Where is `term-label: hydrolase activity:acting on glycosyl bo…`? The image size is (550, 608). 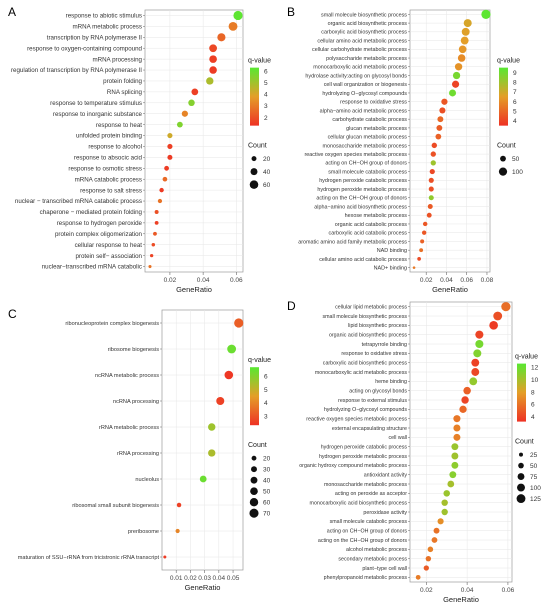
term-label: hydrolase activity:acting on glycosyl bo… is located at coordinates (356, 76).